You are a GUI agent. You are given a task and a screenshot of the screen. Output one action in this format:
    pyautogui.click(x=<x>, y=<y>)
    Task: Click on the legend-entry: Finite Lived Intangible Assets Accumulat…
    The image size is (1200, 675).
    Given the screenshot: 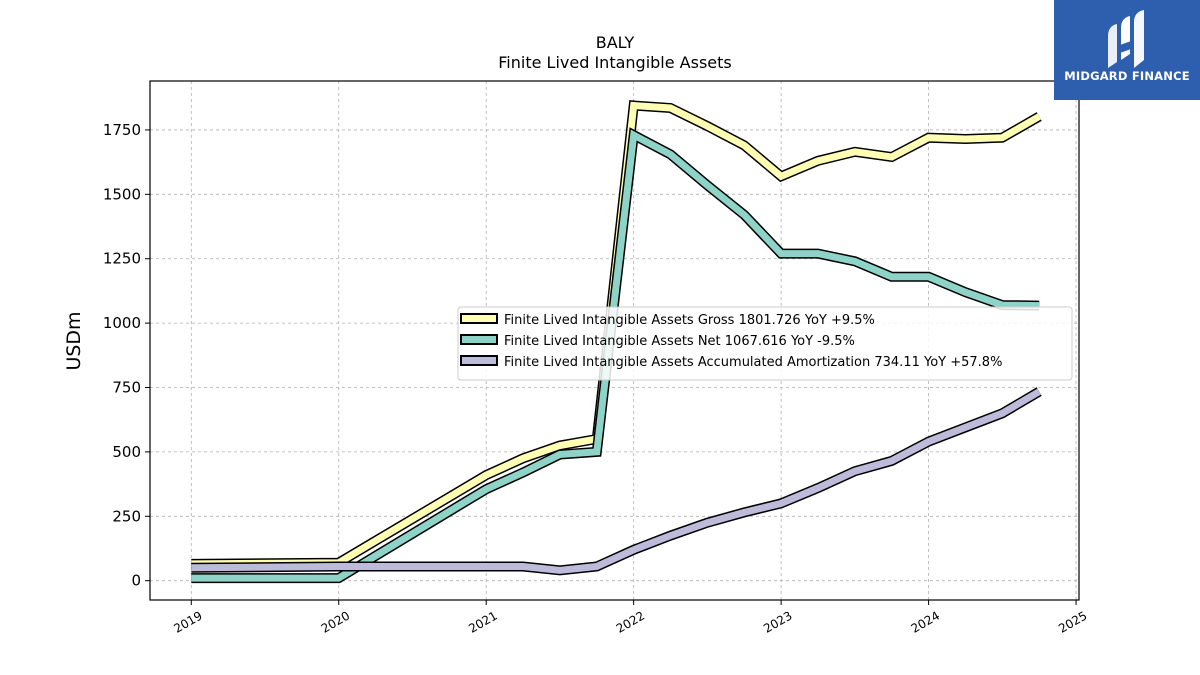 What is the action you would take?
    pyautogui.click(x=753, y=362)
    